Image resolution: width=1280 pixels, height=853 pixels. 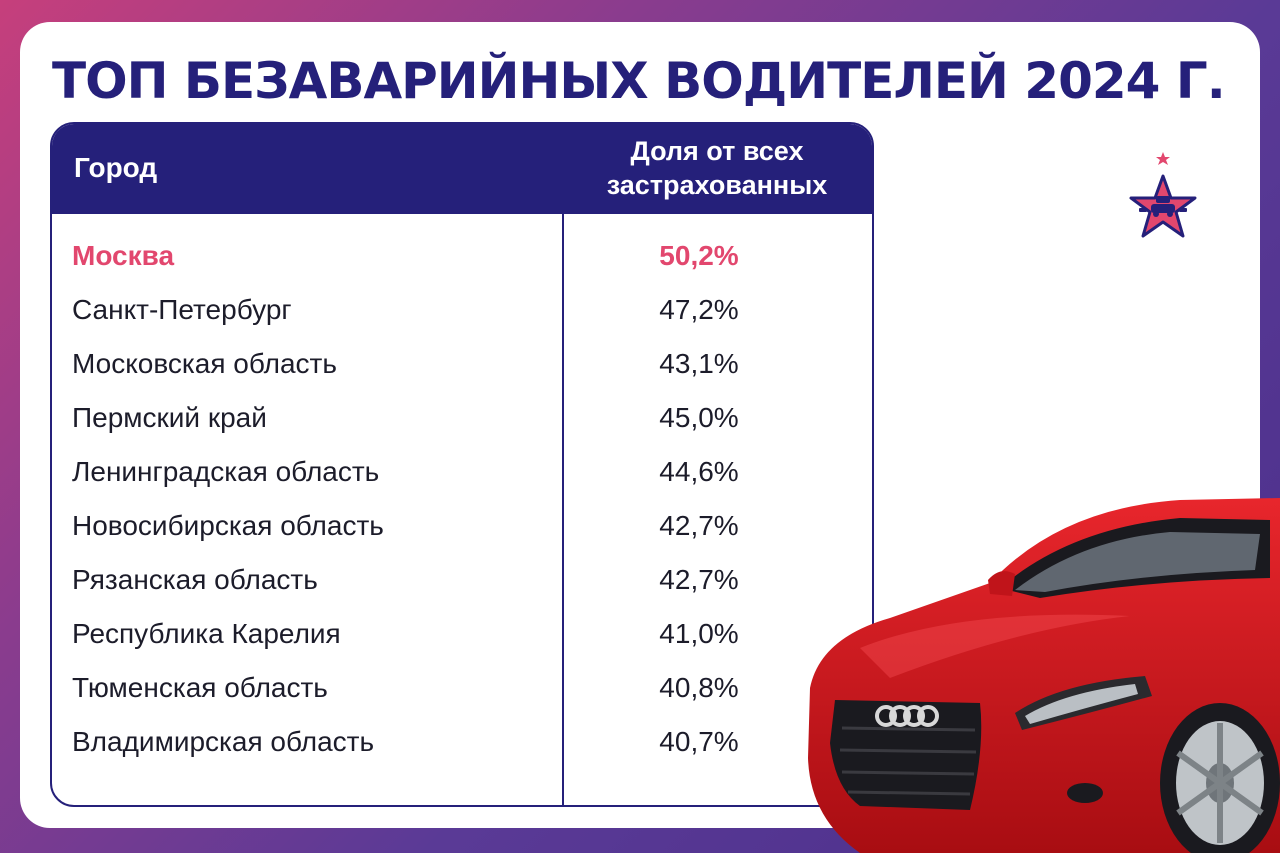 I want to click on table-row: Ленинградская область 44,6%, so click(x=462, y=473).